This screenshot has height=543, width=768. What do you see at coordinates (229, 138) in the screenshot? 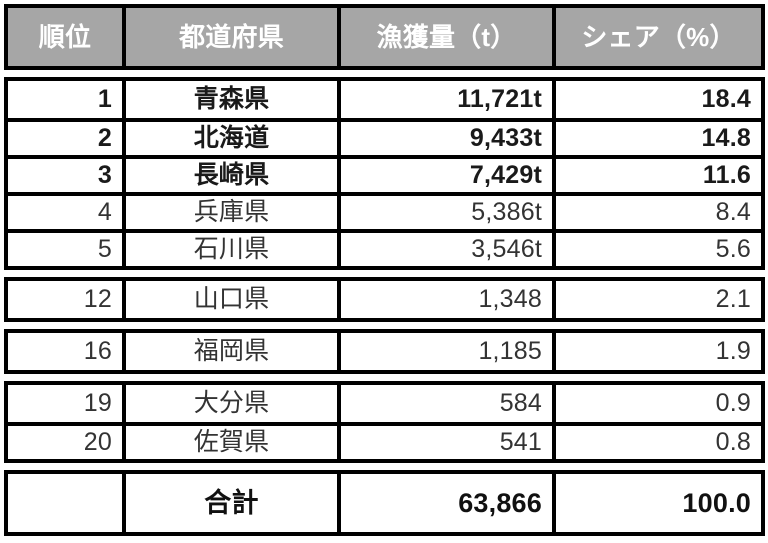
I see `cell-prefecture: 北海道` at bounding box center [229, 138].